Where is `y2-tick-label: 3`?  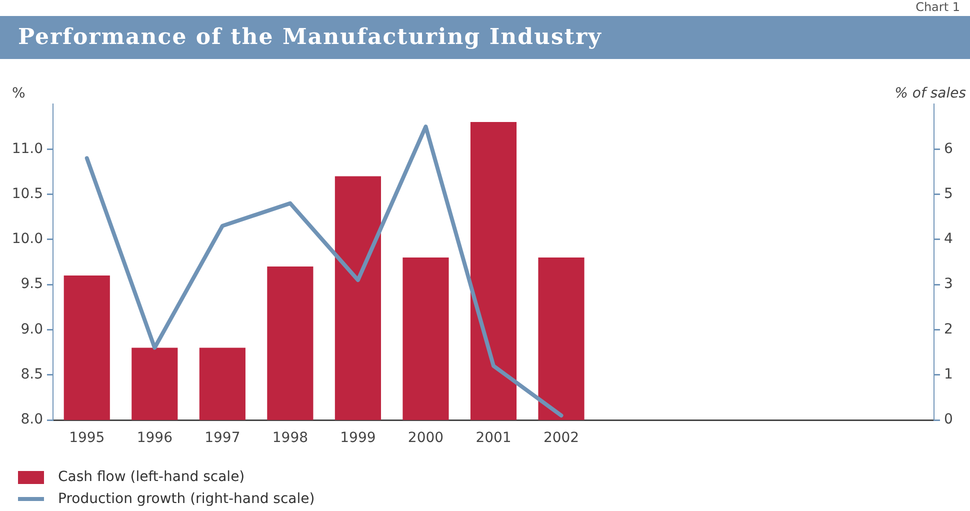
y2-tick-label: 3 is located at coordinates (948, 284).